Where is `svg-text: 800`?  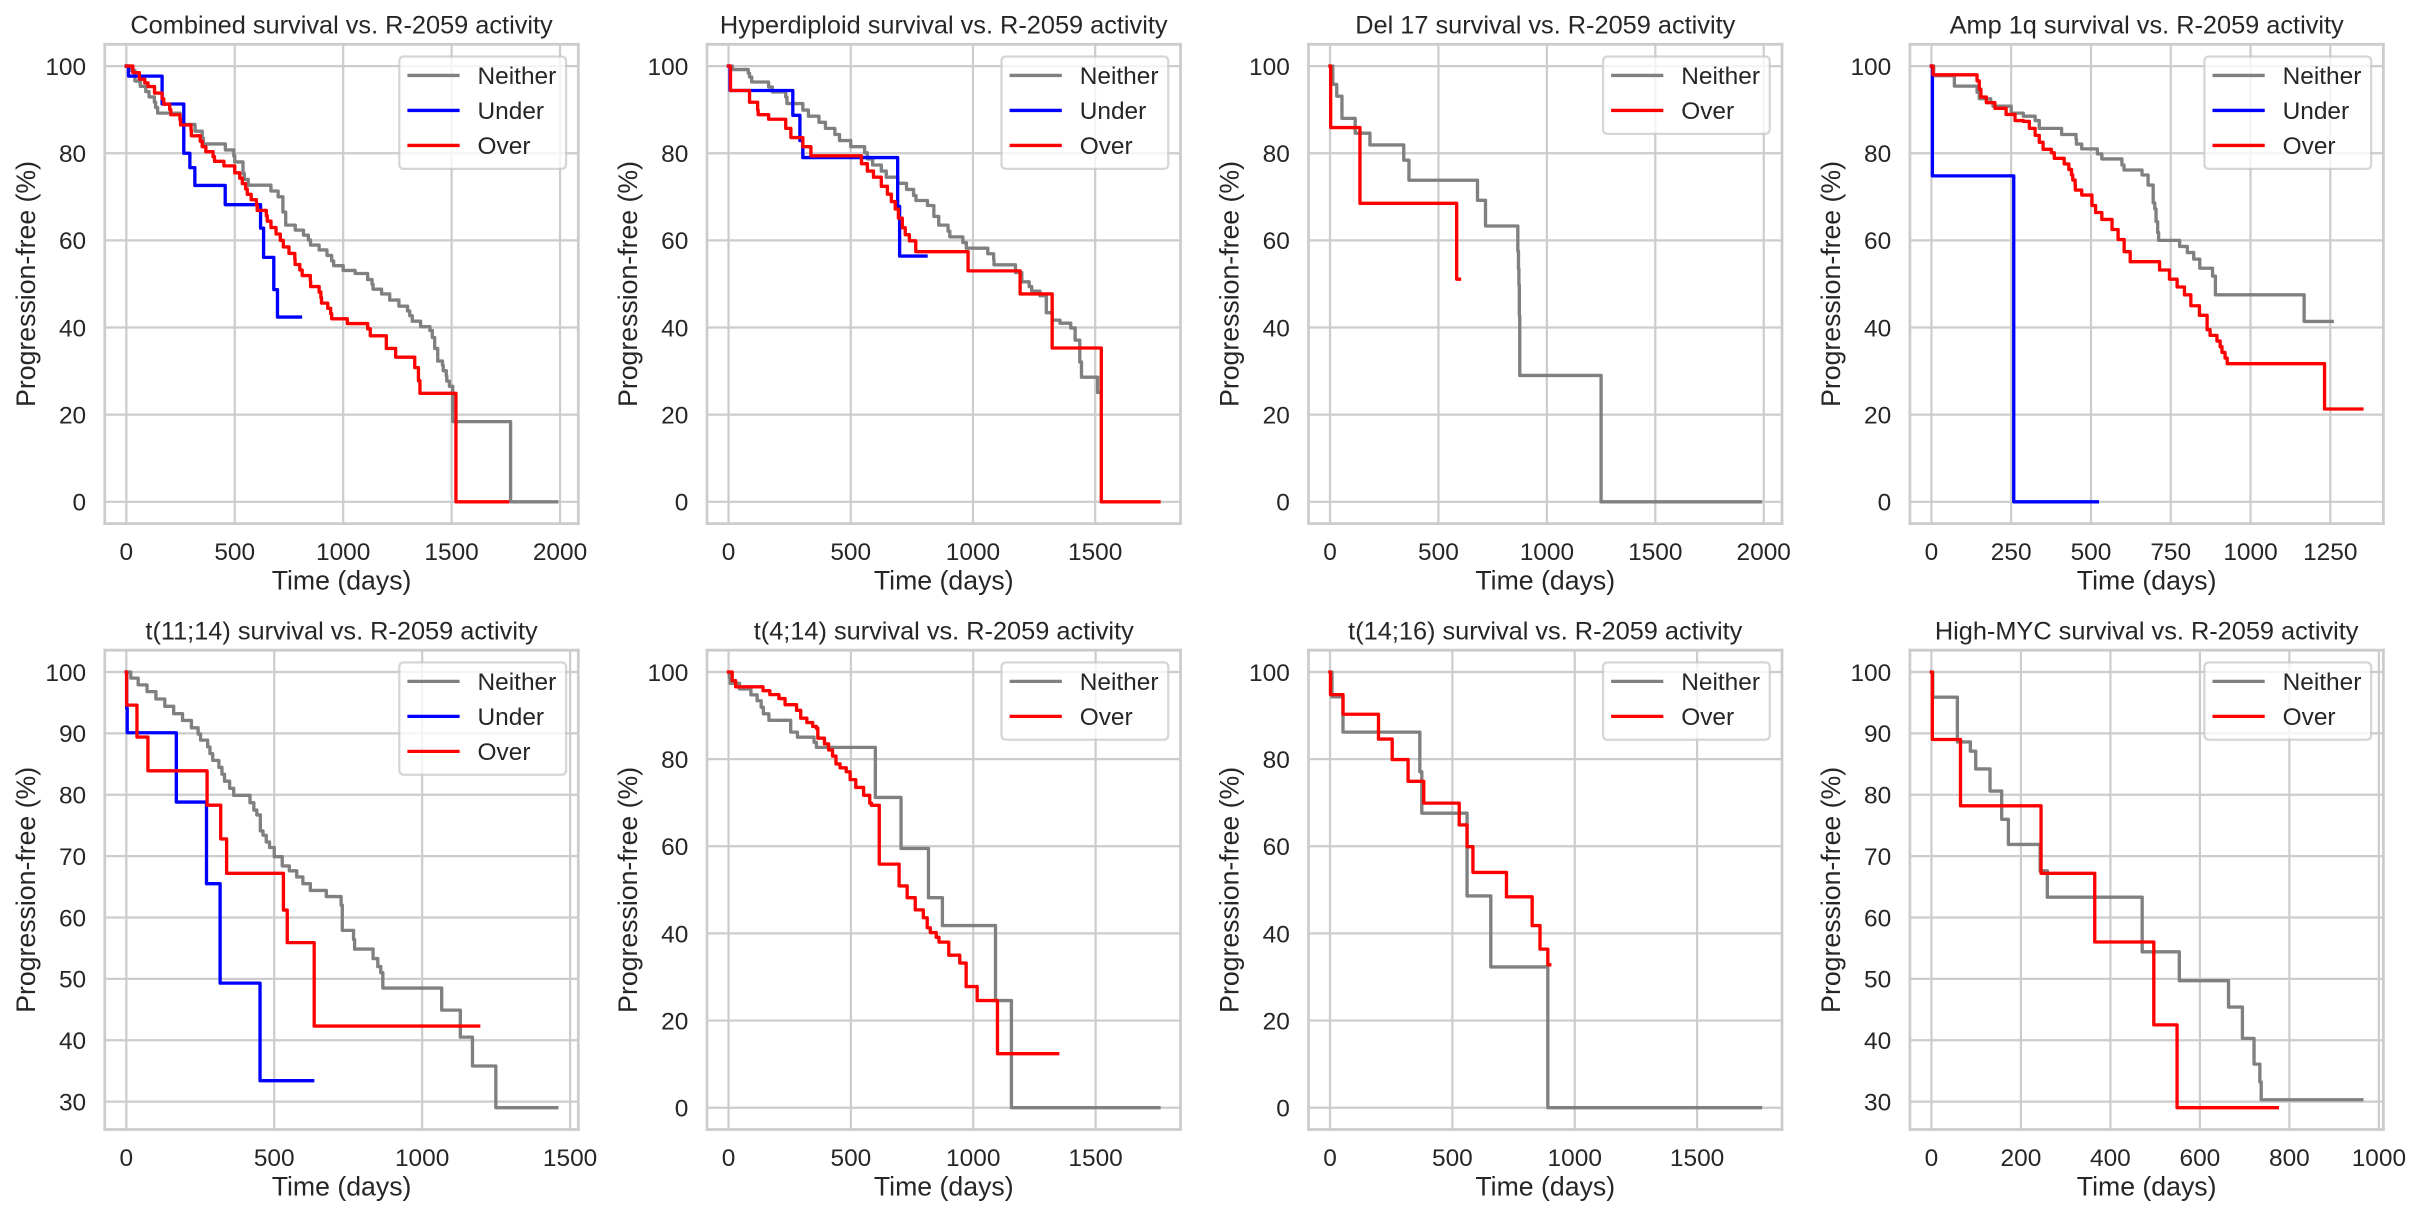
svg-text: 800 is located at coordinates (2289, 1158).